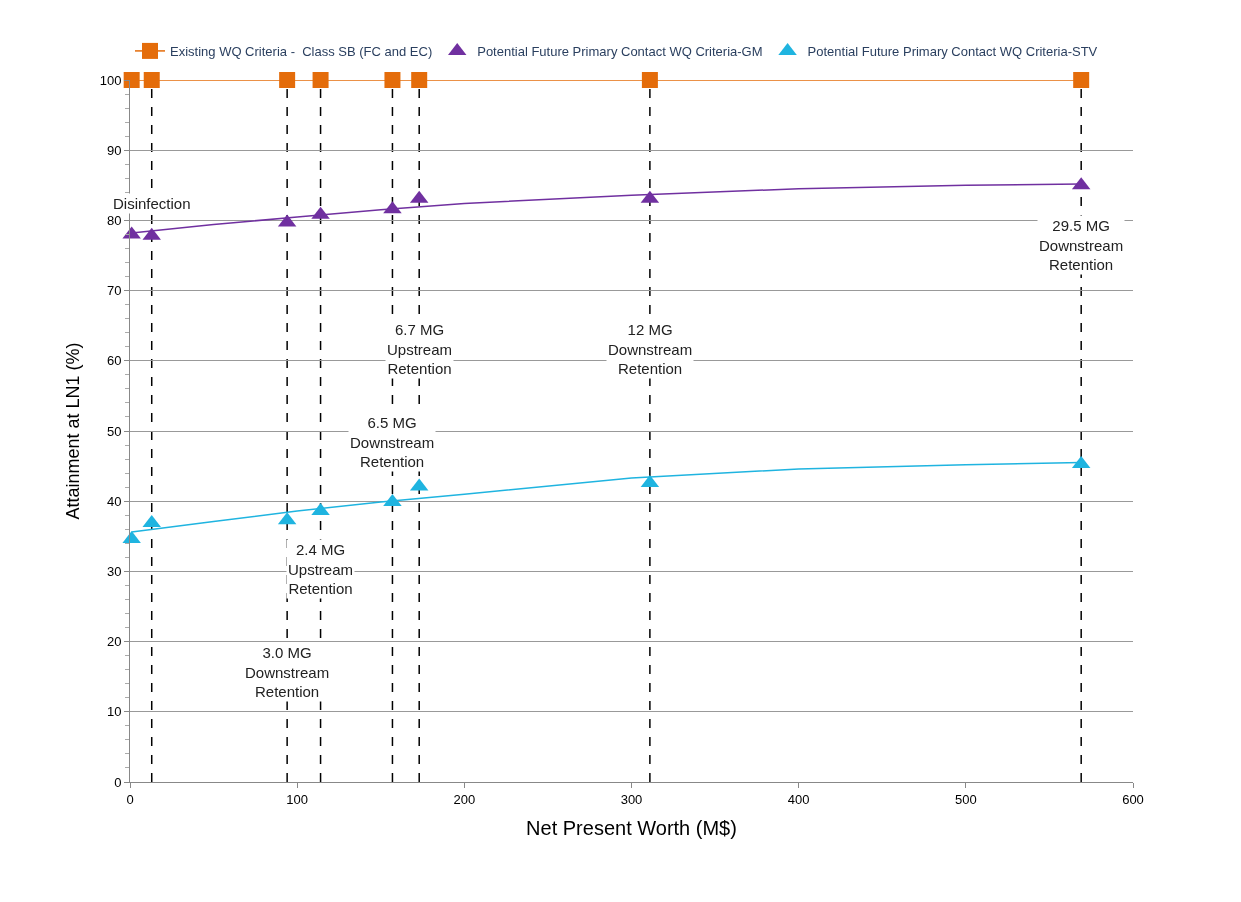 The width and height of the screenshot is (1241, 902). Describe the element at coordinates (287, 672) in the screenshot. I see `annotation: 3.0 MG Downstream Retention` at that location.